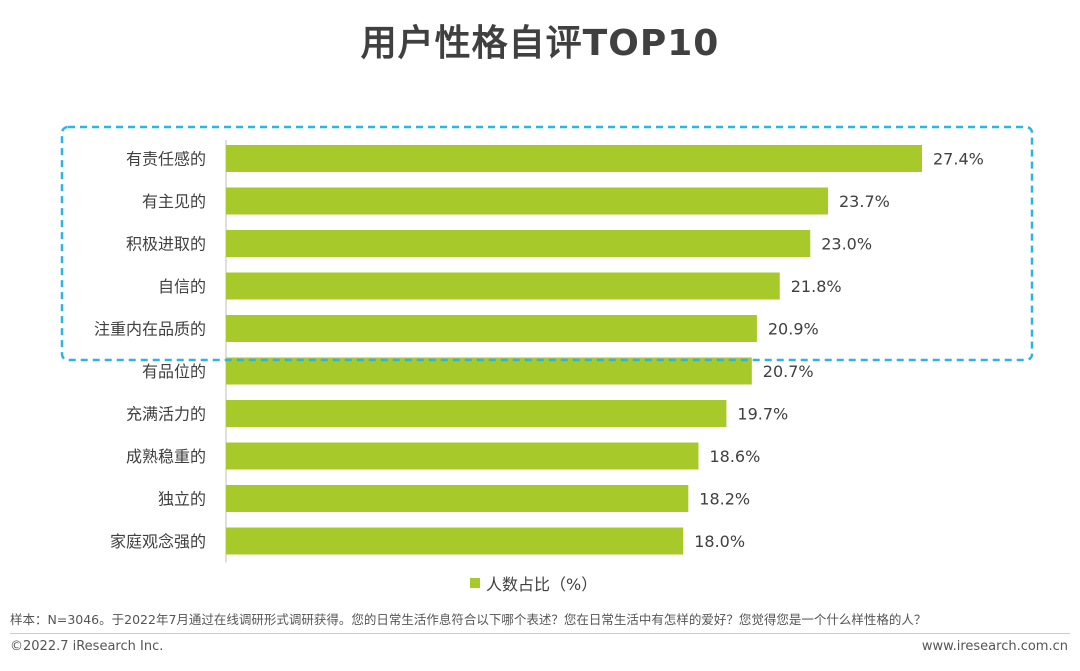 The height and width of the screenshot is (671, 1080). Describe the element at coordinates (174, 371) in the screenshot. I see `category-label: 有品位的` at that location.